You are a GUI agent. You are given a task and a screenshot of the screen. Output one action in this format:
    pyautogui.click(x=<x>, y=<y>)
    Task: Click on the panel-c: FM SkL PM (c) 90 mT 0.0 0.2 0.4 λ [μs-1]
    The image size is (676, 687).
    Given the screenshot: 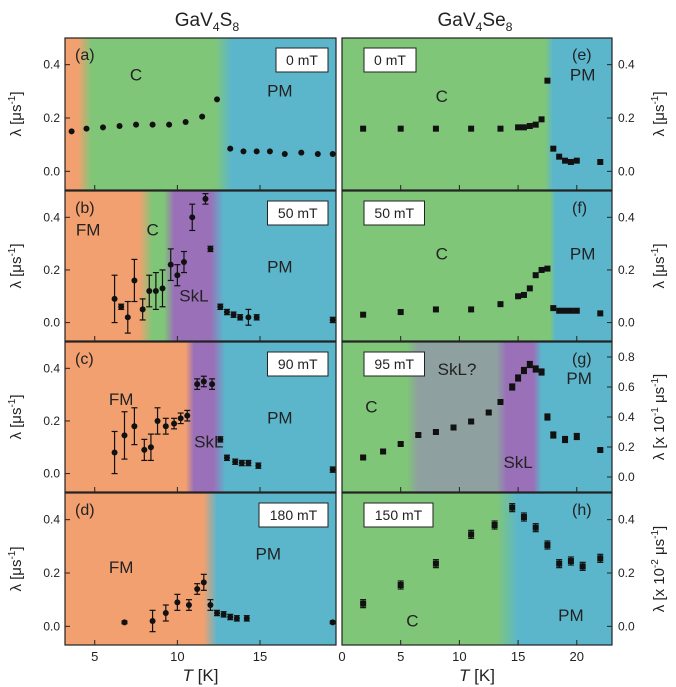 What is the action you would take?
    pyautogui.click(x=172, y=417)
    